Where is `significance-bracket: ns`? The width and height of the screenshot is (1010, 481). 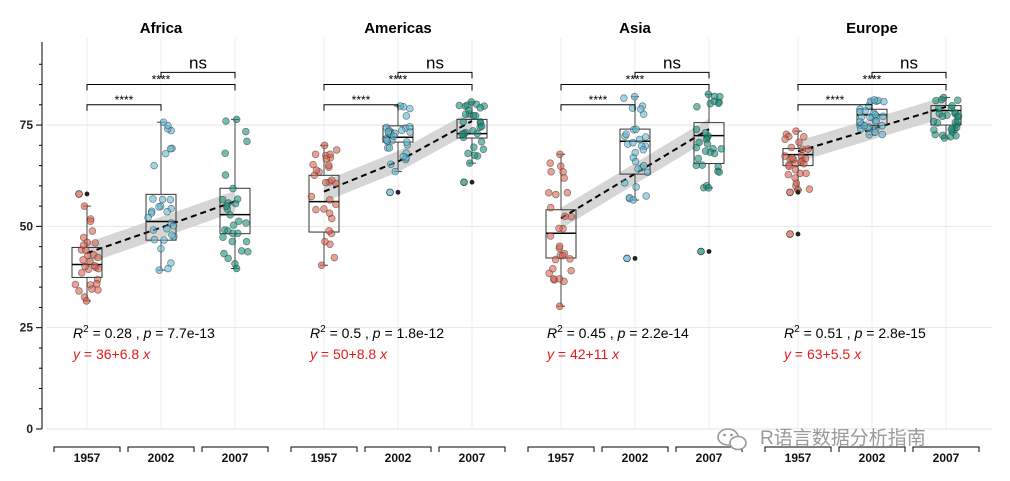 significance-bracket: ns is located at coordinates (198, 66).